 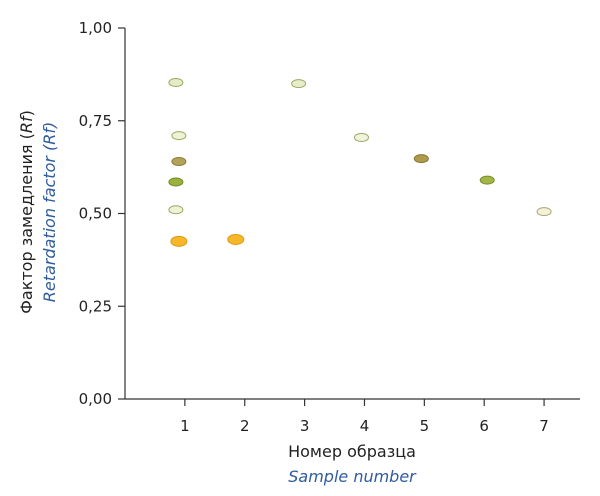 I want to click on y-tick-label: 0,00, so click(x=95, y=399).